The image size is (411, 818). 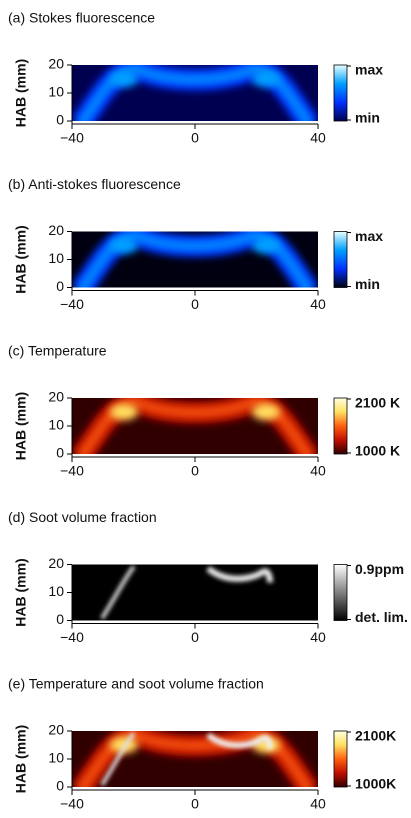 I want to click on colorbar-min-label: 1000K, so click(x=375, y=784).